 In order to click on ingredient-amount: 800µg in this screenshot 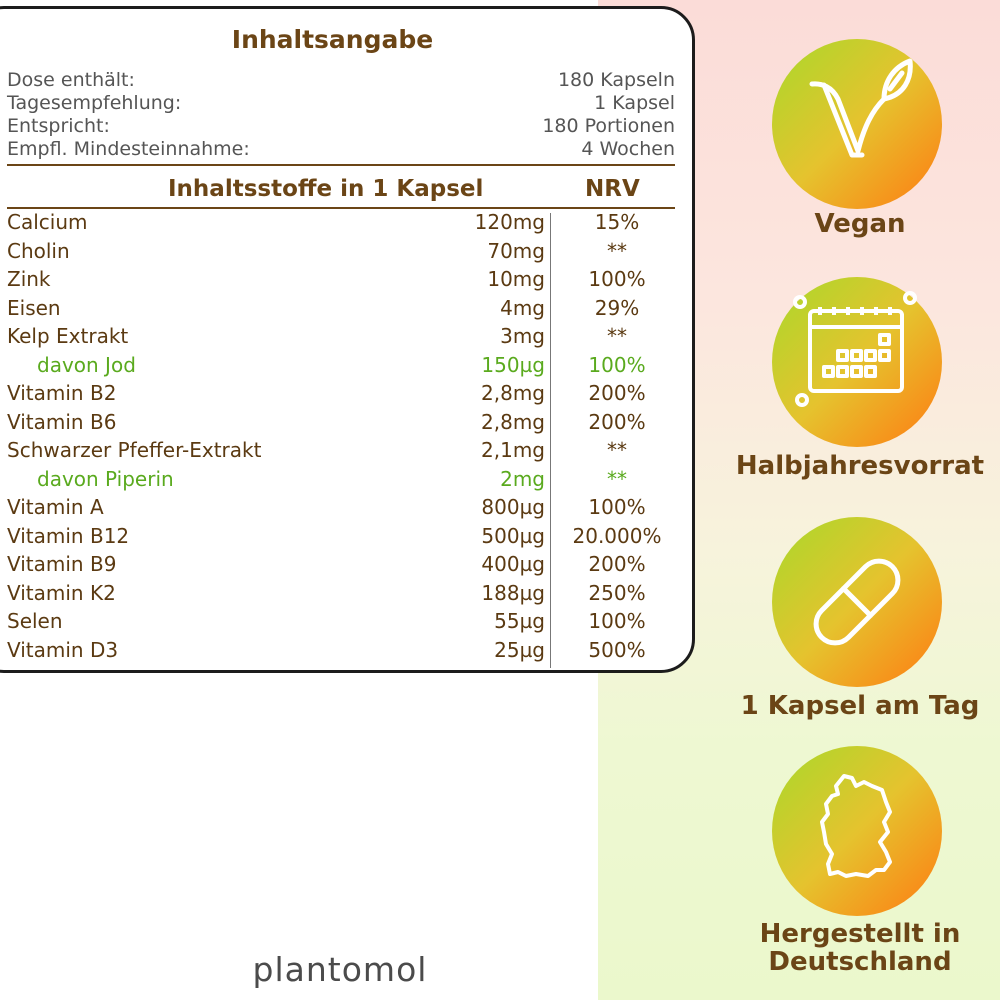, I will do `click(513, 507)`.